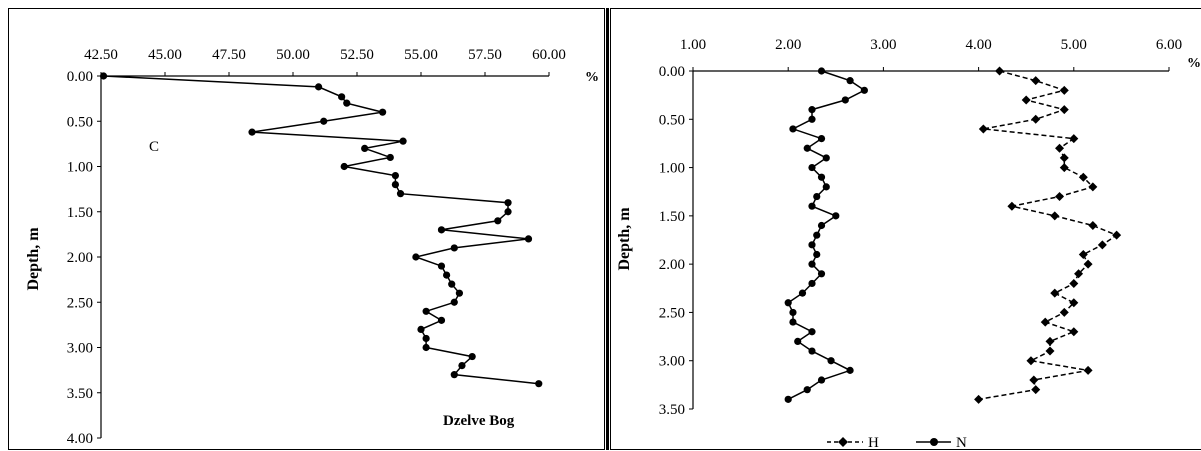  I want to click on x-tick-label: 1.00, so click(693, 45).